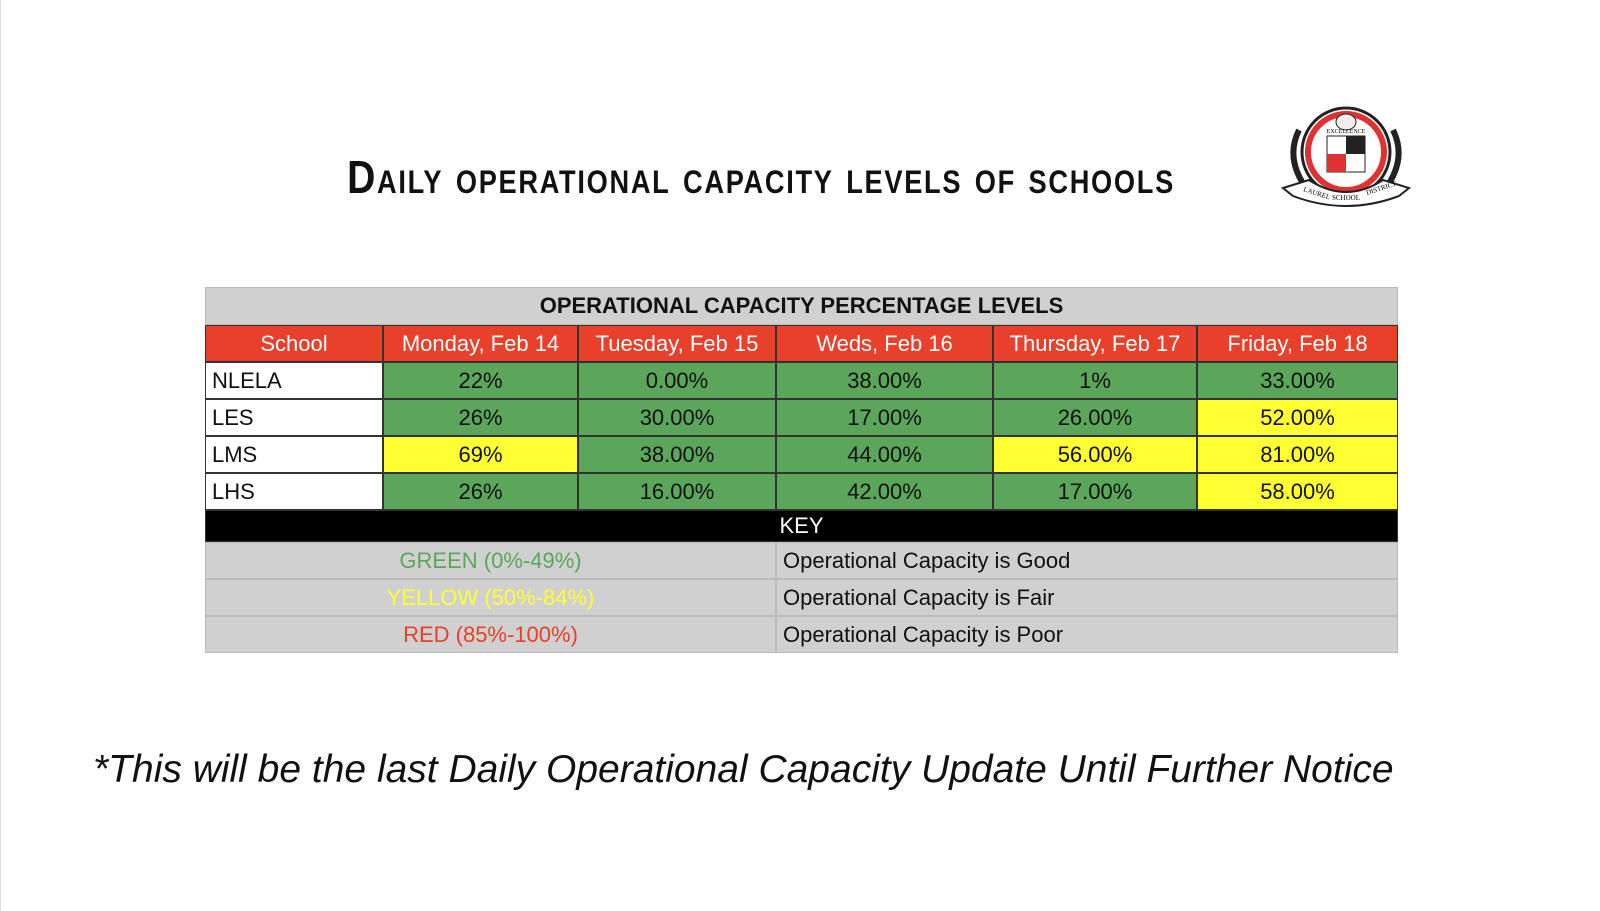 This screenshot has height=911, width=1600. Describe the element at coordinates (480, 343) in the screenshot. I see `column-header: Monday, Feb 14` at that location.